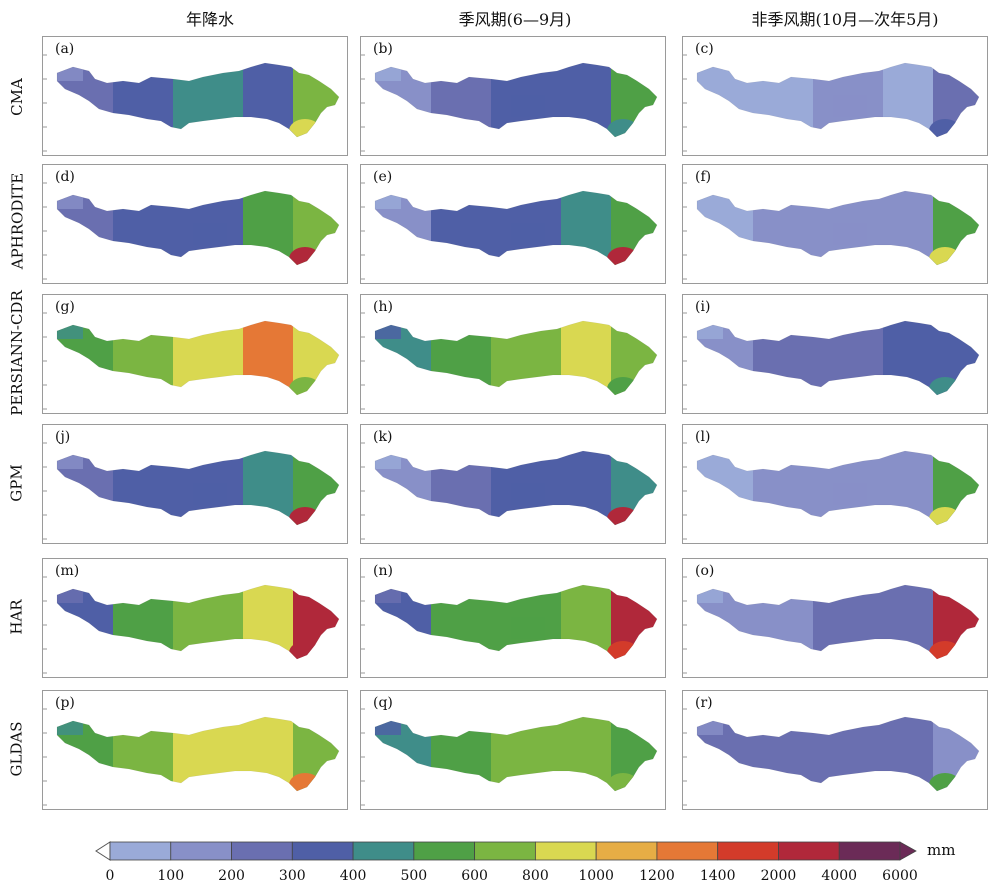  I want to click on column-title-monsoon: 季风期(6—9月), so click(515, 19).